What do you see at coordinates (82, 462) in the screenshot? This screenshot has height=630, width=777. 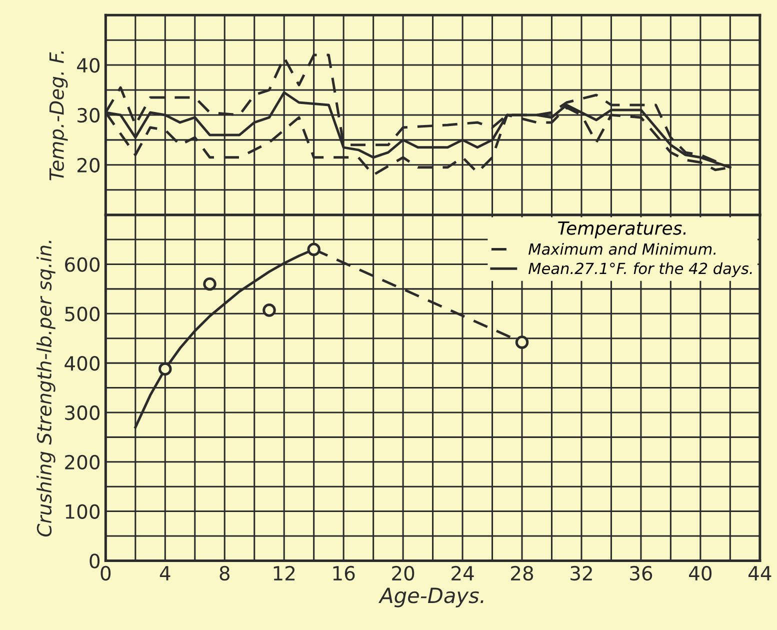 I see `y-tick-label: 200` at bounding box center [82, 462].